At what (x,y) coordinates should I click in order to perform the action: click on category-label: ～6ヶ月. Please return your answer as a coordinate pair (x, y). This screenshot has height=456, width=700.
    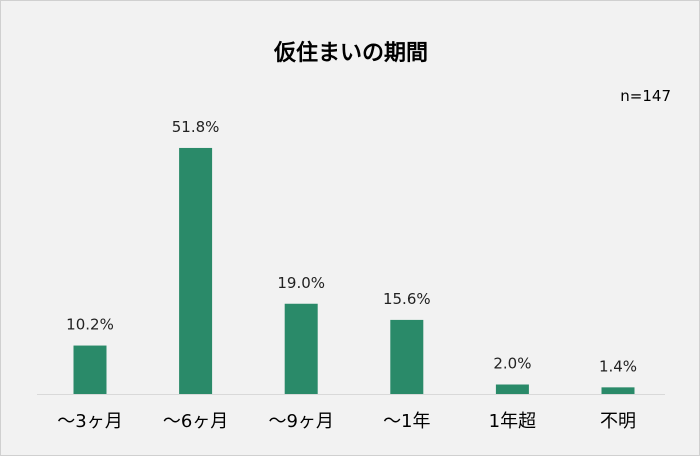
    Looking at the image, I should click on (195, 421).